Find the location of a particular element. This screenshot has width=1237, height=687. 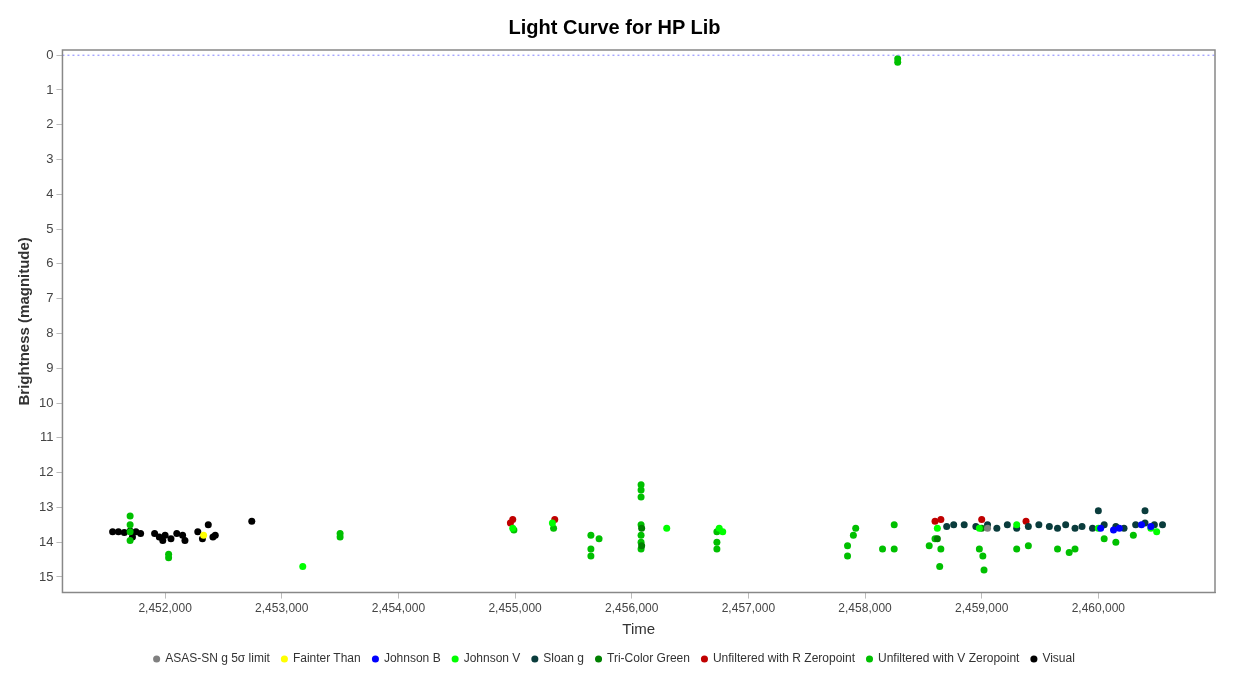

y-tick-label: 6 is located at coordinates (50, 263).